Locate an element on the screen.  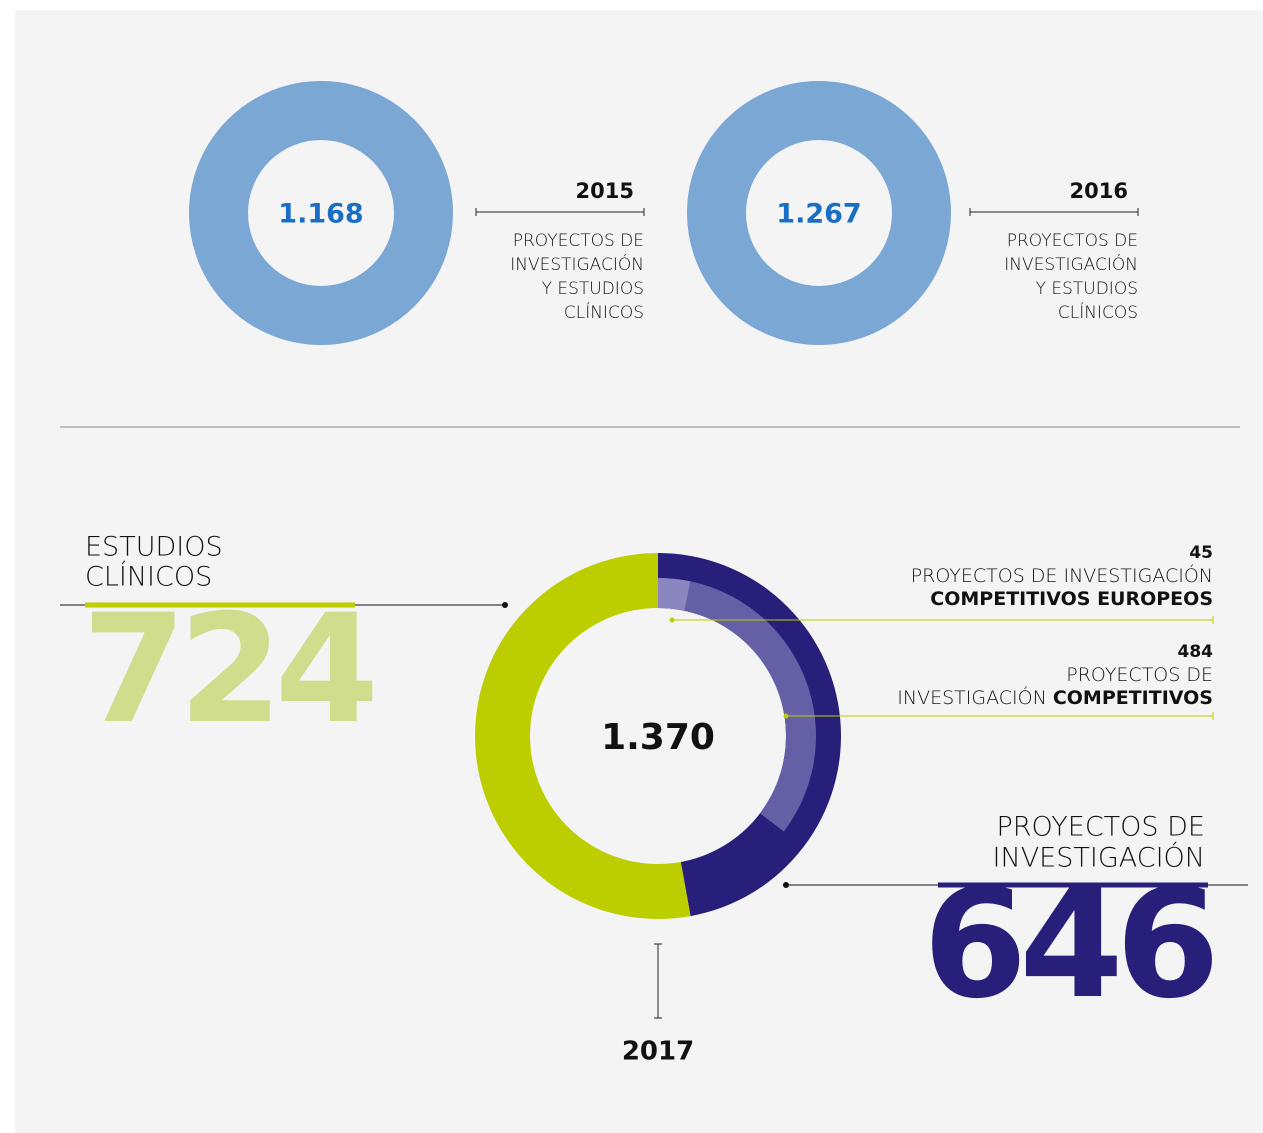
sub-label: COMPETITIVOS EUROPEOS is located at coordinates (1071, 599).